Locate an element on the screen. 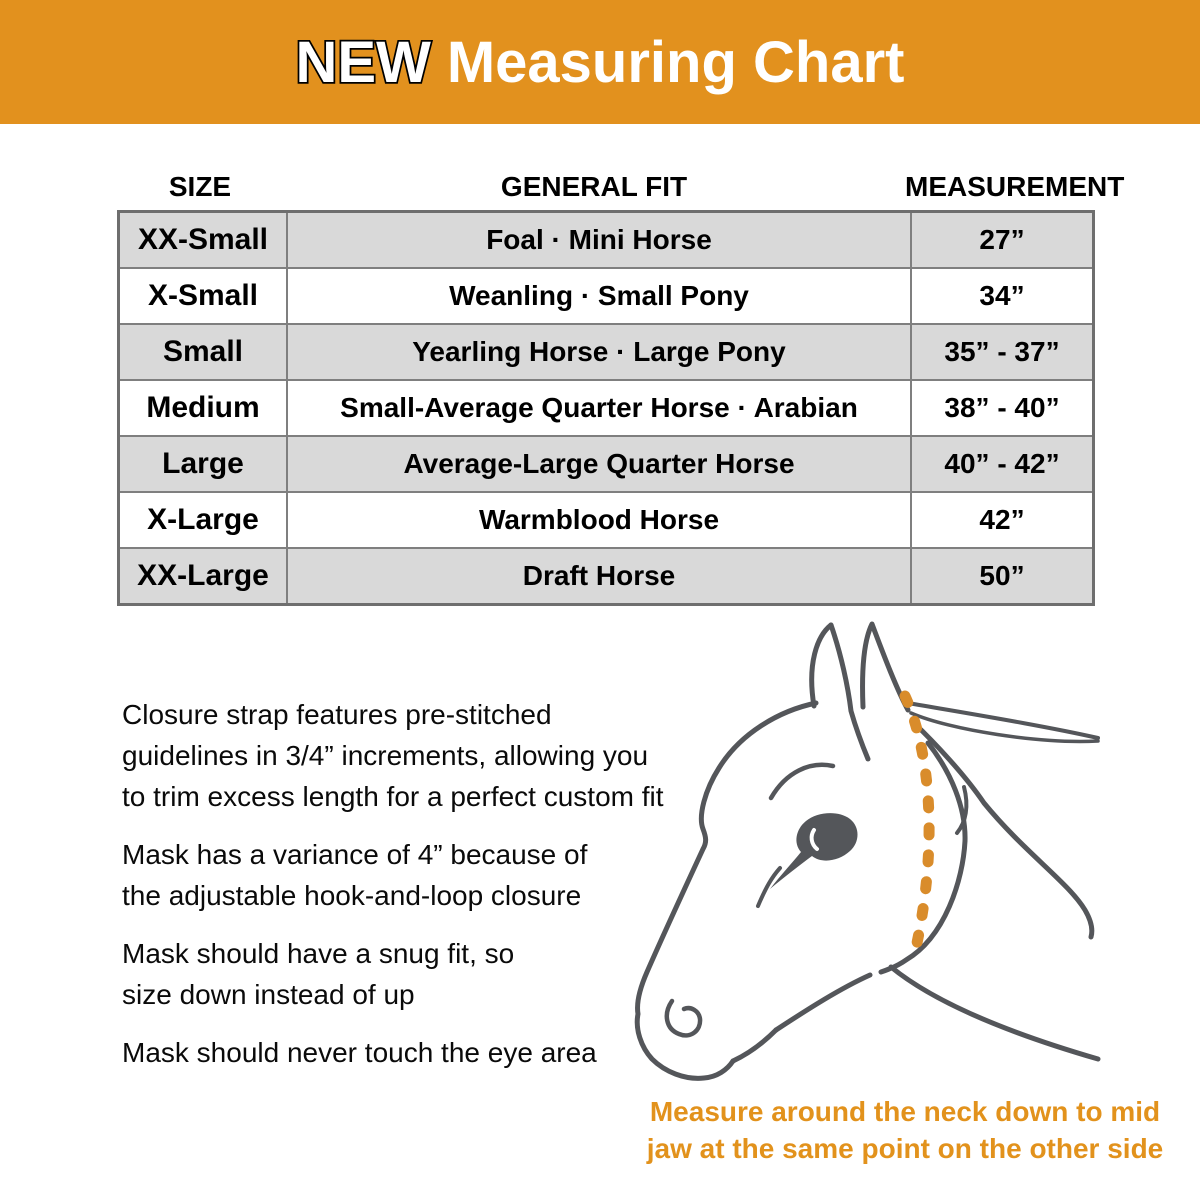  size-cell: X-Large is located at coordinates (202, 520).